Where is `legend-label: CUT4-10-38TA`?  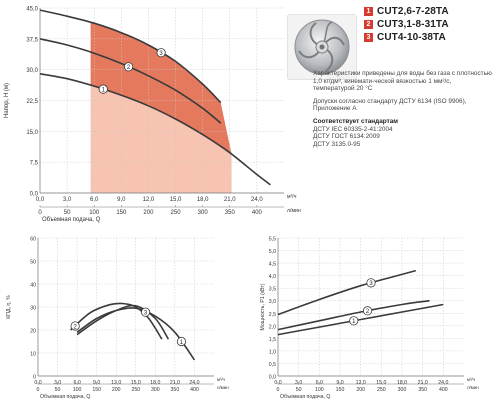
legend-label: CUT4-10-38TA is located at coordinates (411, 37).